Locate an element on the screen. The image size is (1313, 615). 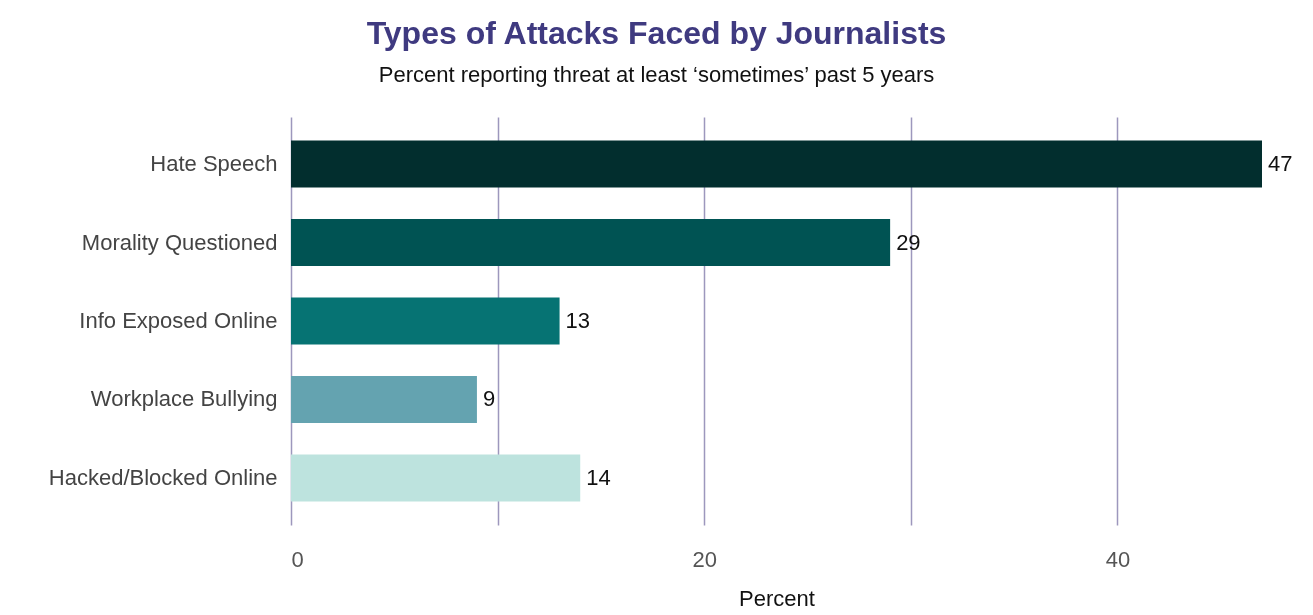
y-tick-label: Hate Speech is located at coordinates (214, 164).